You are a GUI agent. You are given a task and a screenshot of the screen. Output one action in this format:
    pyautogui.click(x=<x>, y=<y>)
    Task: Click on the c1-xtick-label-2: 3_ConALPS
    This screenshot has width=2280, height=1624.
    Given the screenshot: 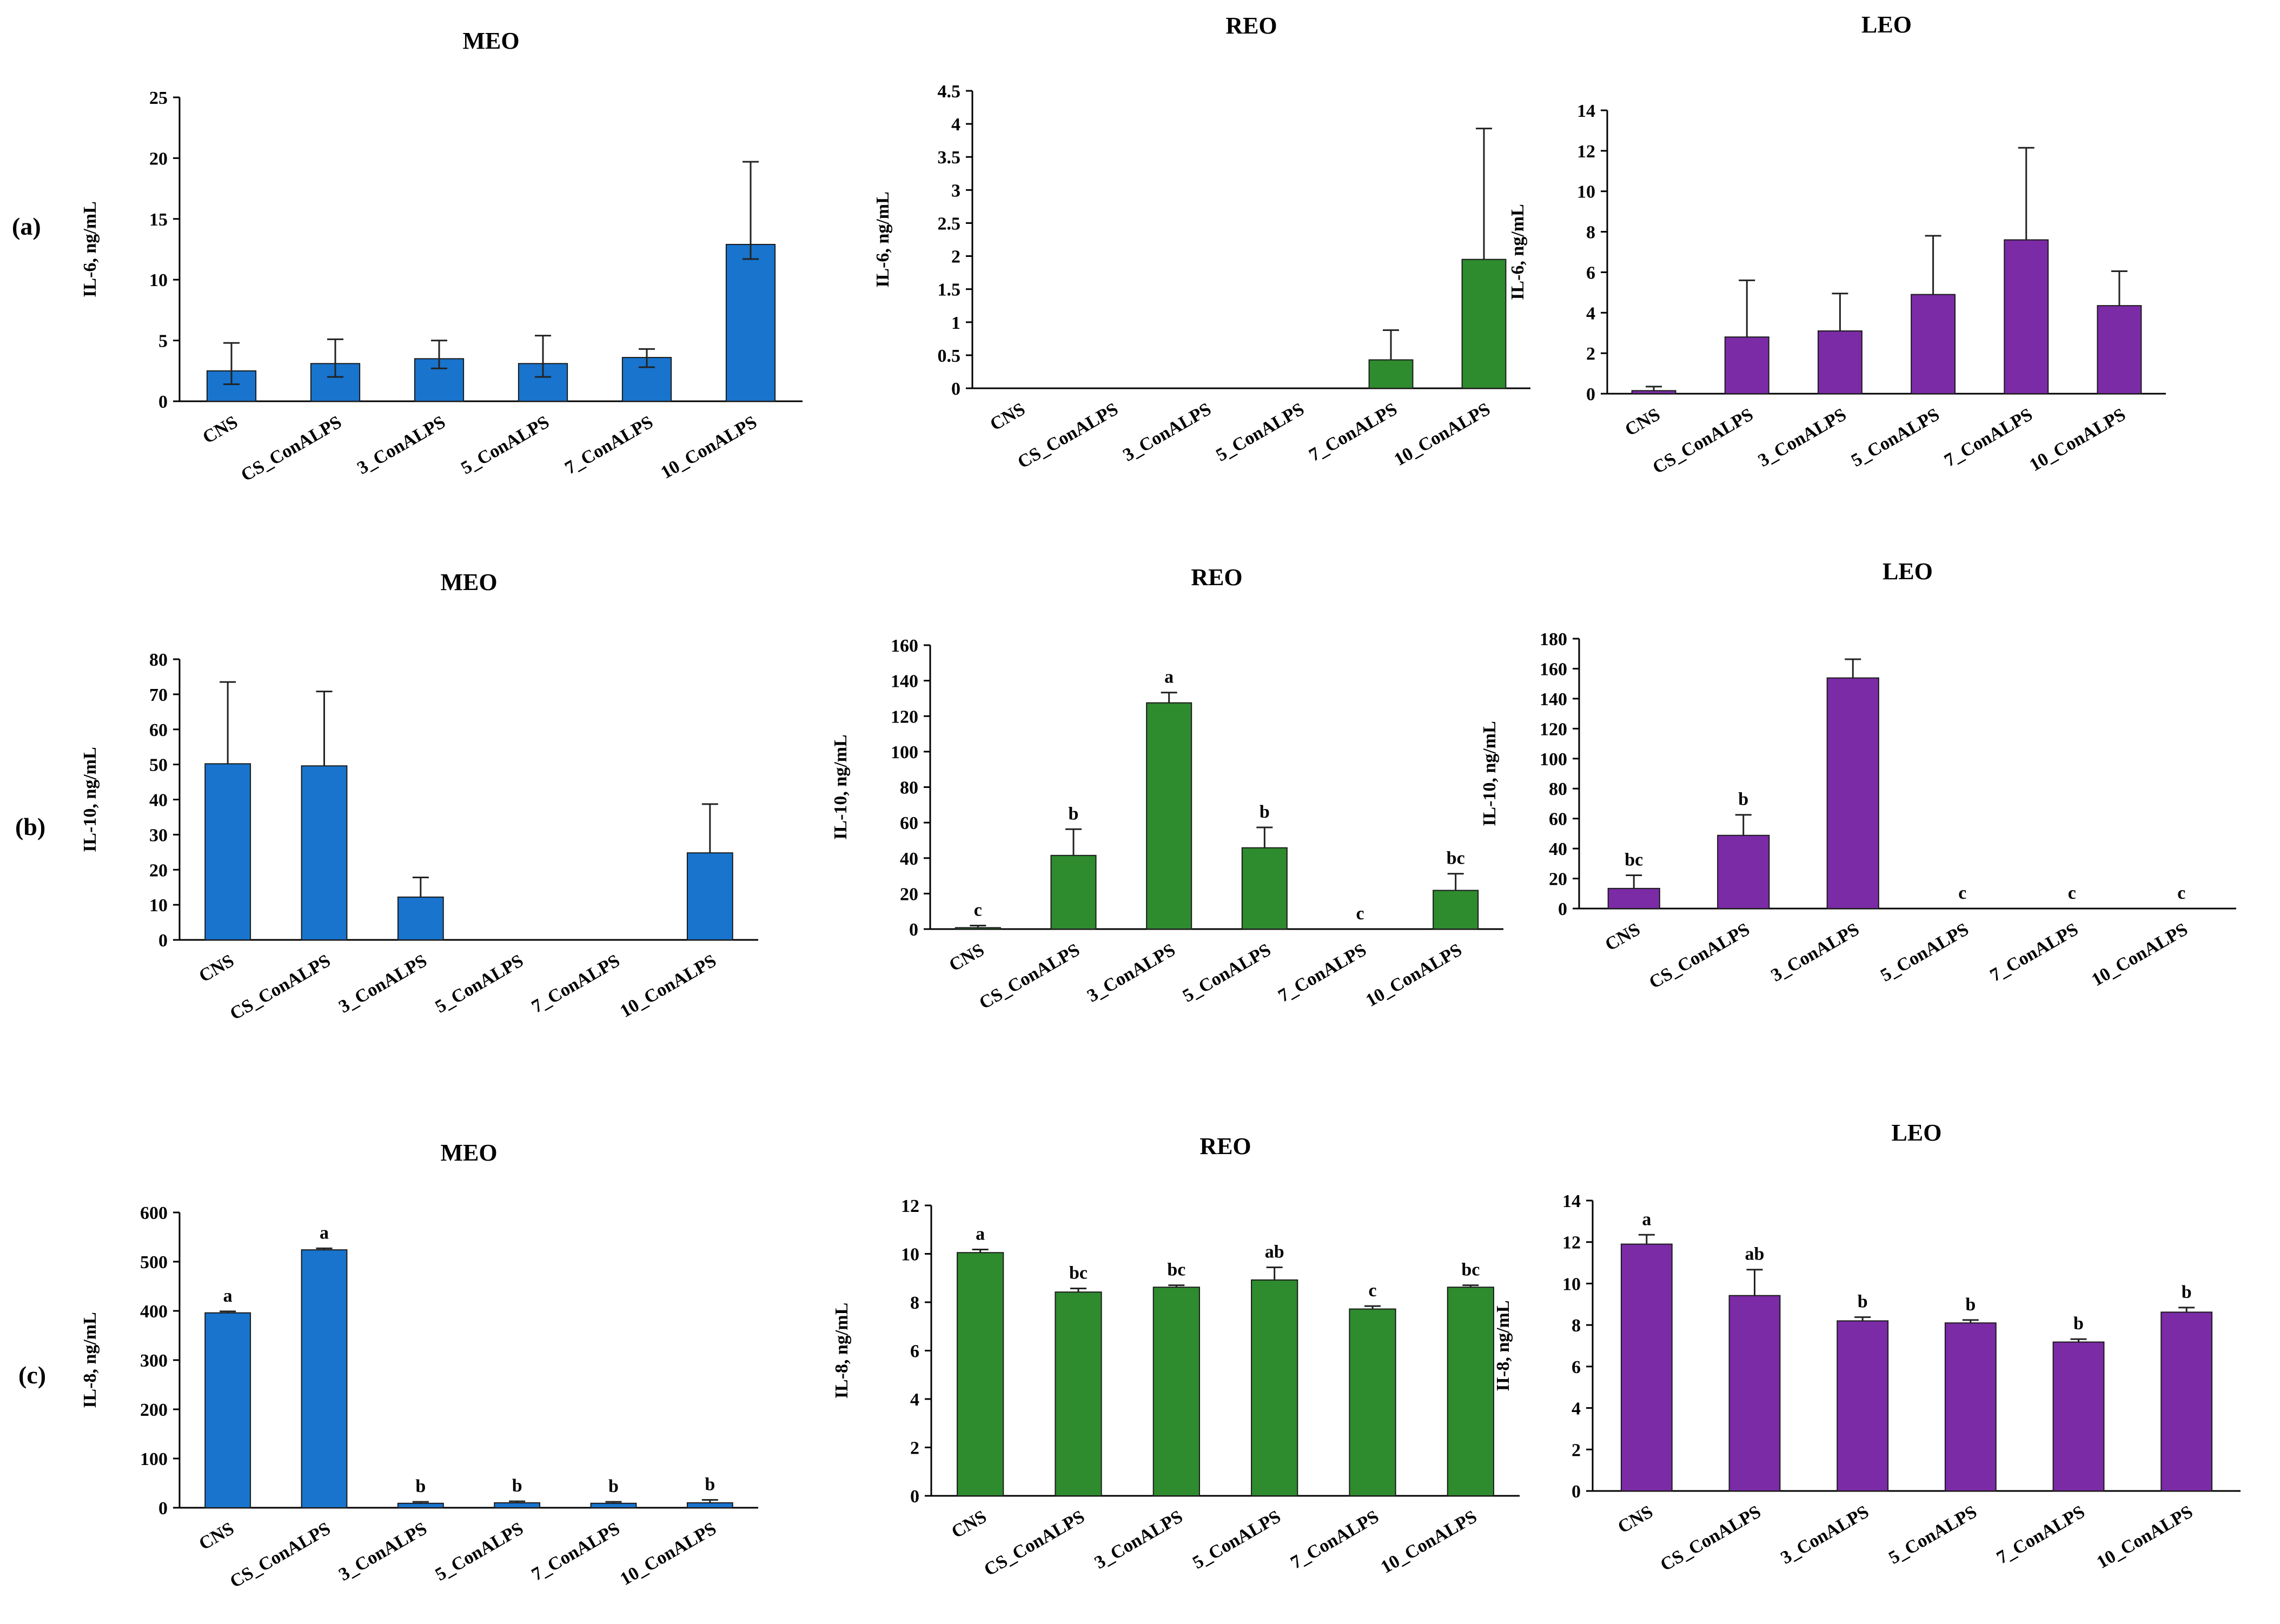 What is the action you would take?
    pyautogui.click(x=401, y=445)
    